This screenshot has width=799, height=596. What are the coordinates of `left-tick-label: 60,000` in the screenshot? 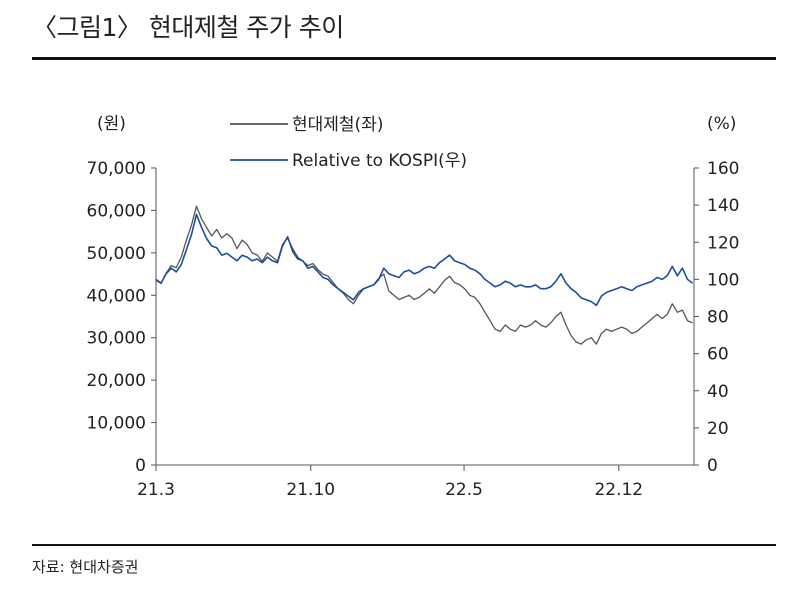 It's located at (116, 211).